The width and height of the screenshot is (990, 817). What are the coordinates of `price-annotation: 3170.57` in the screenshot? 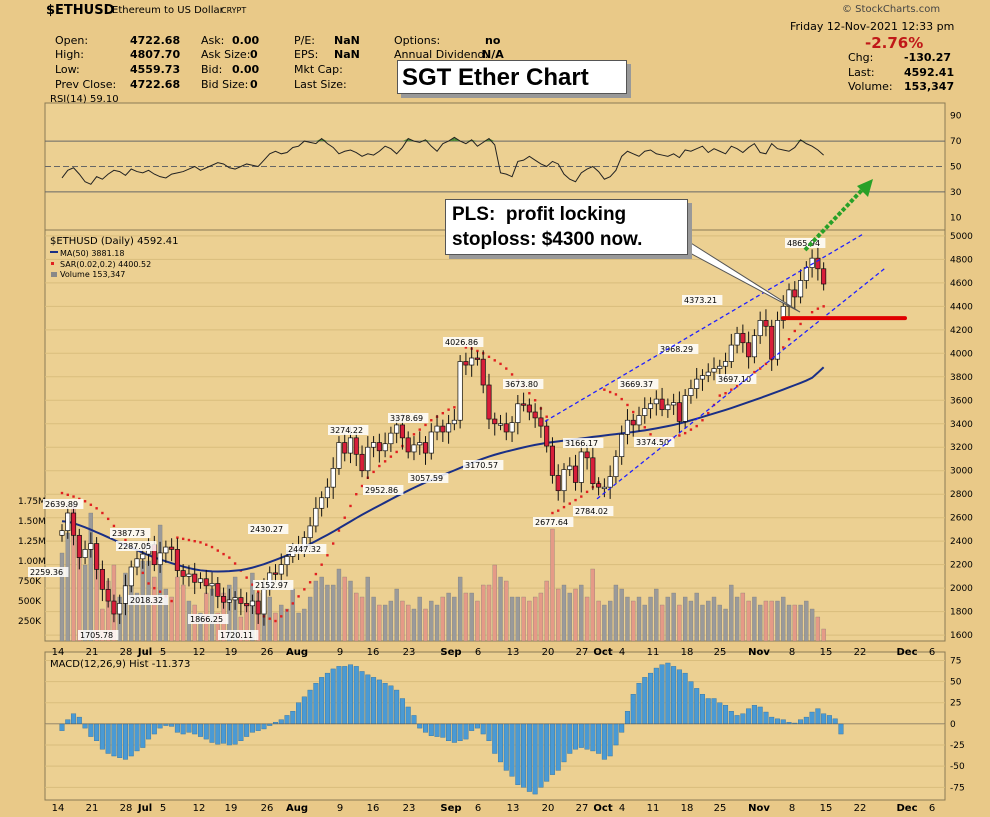 It's located at (481, 465).